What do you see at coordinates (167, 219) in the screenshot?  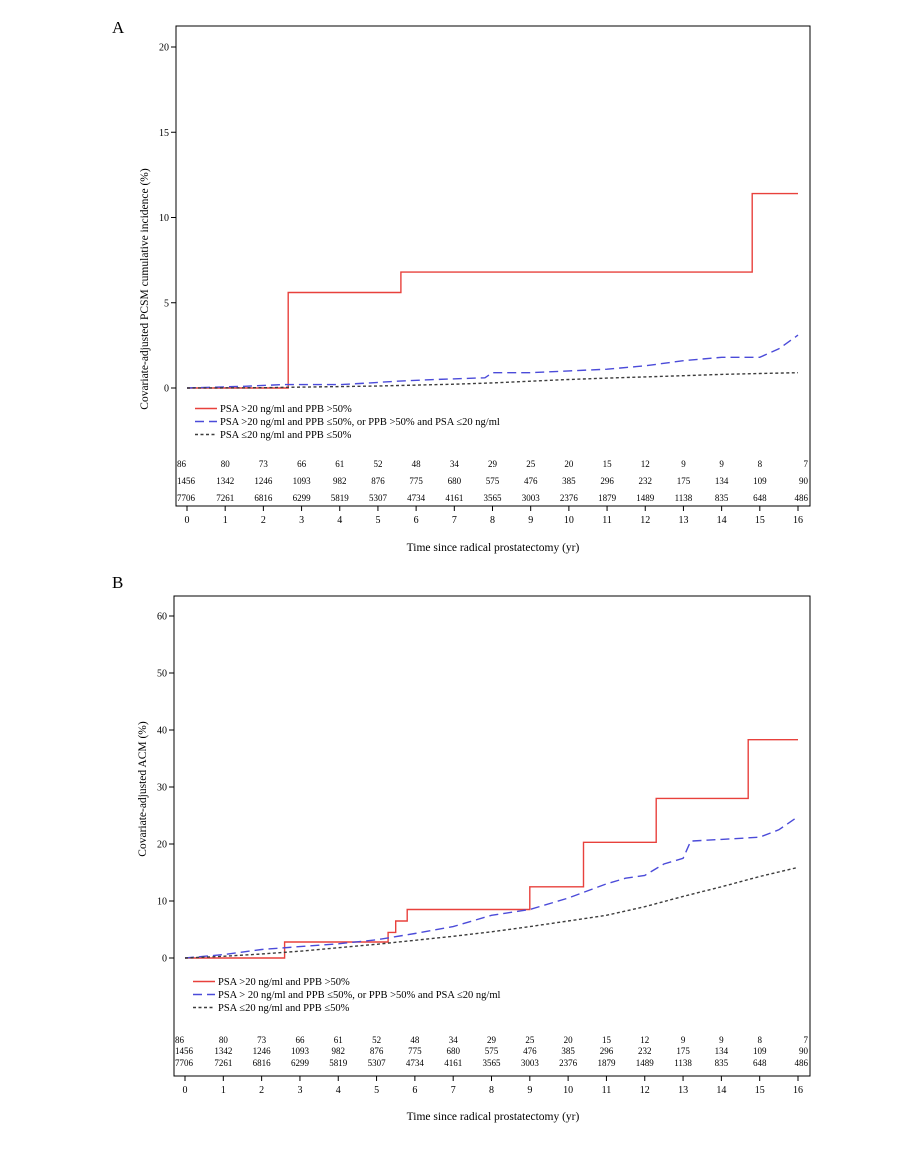 I see `panel-a-y-ticks: 0 5 10 15 20` at bounding box center [167, 219].